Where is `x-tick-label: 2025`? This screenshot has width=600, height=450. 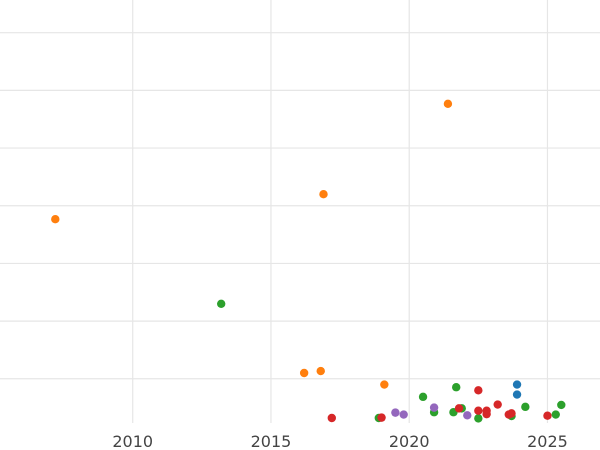
x-tick-label: 2025 is located at coordinates (547, 441).